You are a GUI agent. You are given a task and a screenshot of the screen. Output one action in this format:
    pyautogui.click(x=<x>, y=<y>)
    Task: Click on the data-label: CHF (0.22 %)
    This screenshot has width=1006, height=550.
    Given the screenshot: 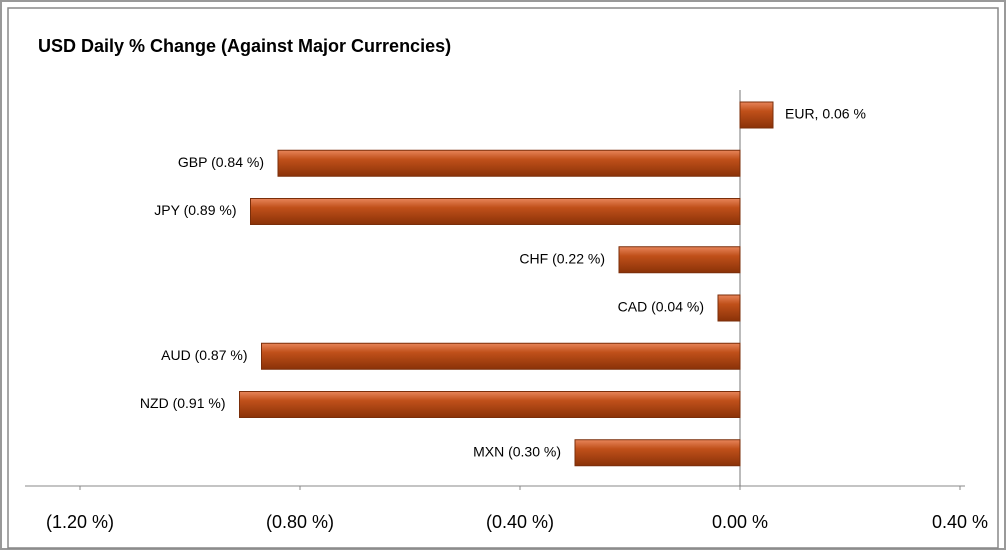 What is the action you would take?
    pyautogui.click(x=562, y=258)
    